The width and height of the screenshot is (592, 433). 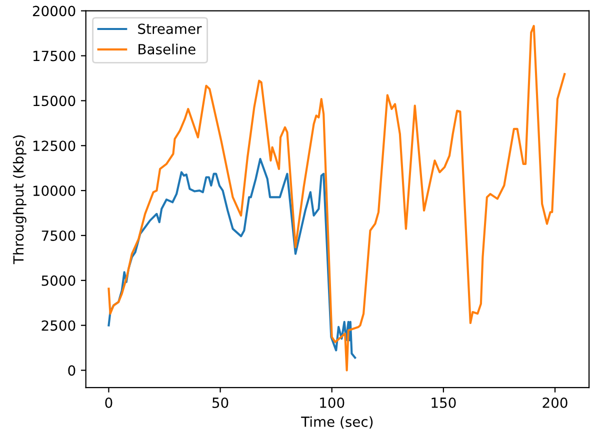 I want to click on y-tick-label: 17500, so click(x=54, y=56).